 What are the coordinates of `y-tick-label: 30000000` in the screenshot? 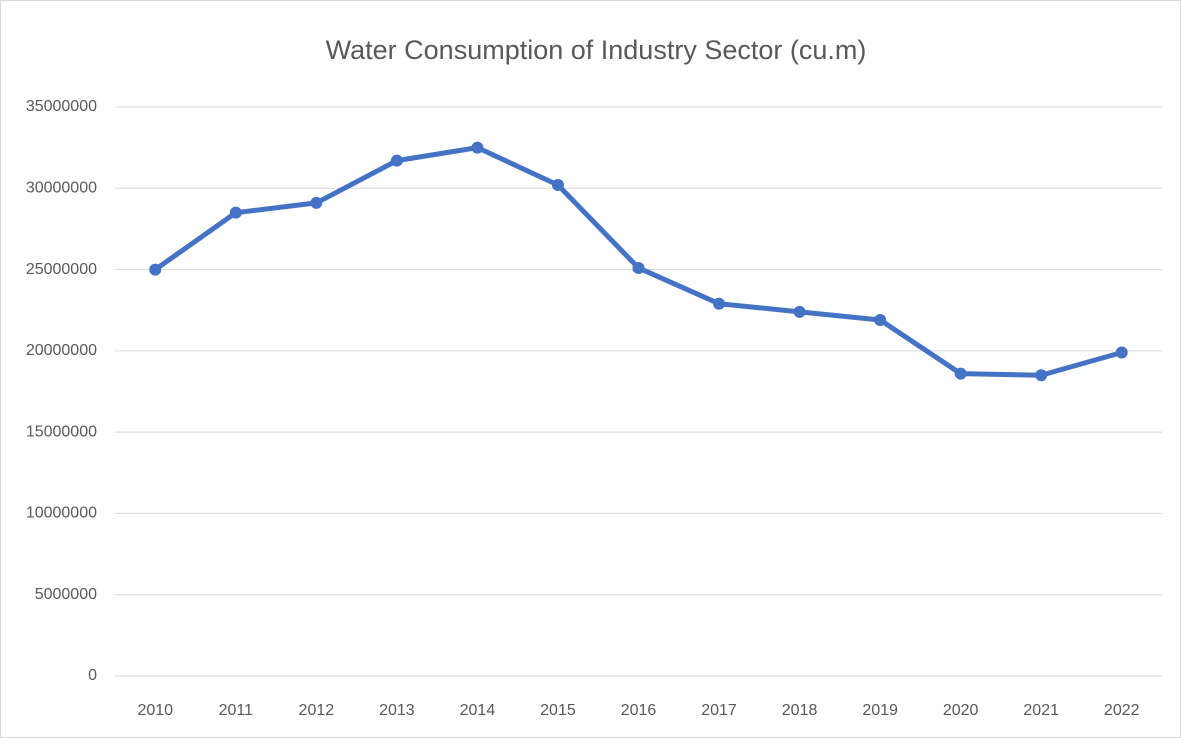 It's located at (61, 188).